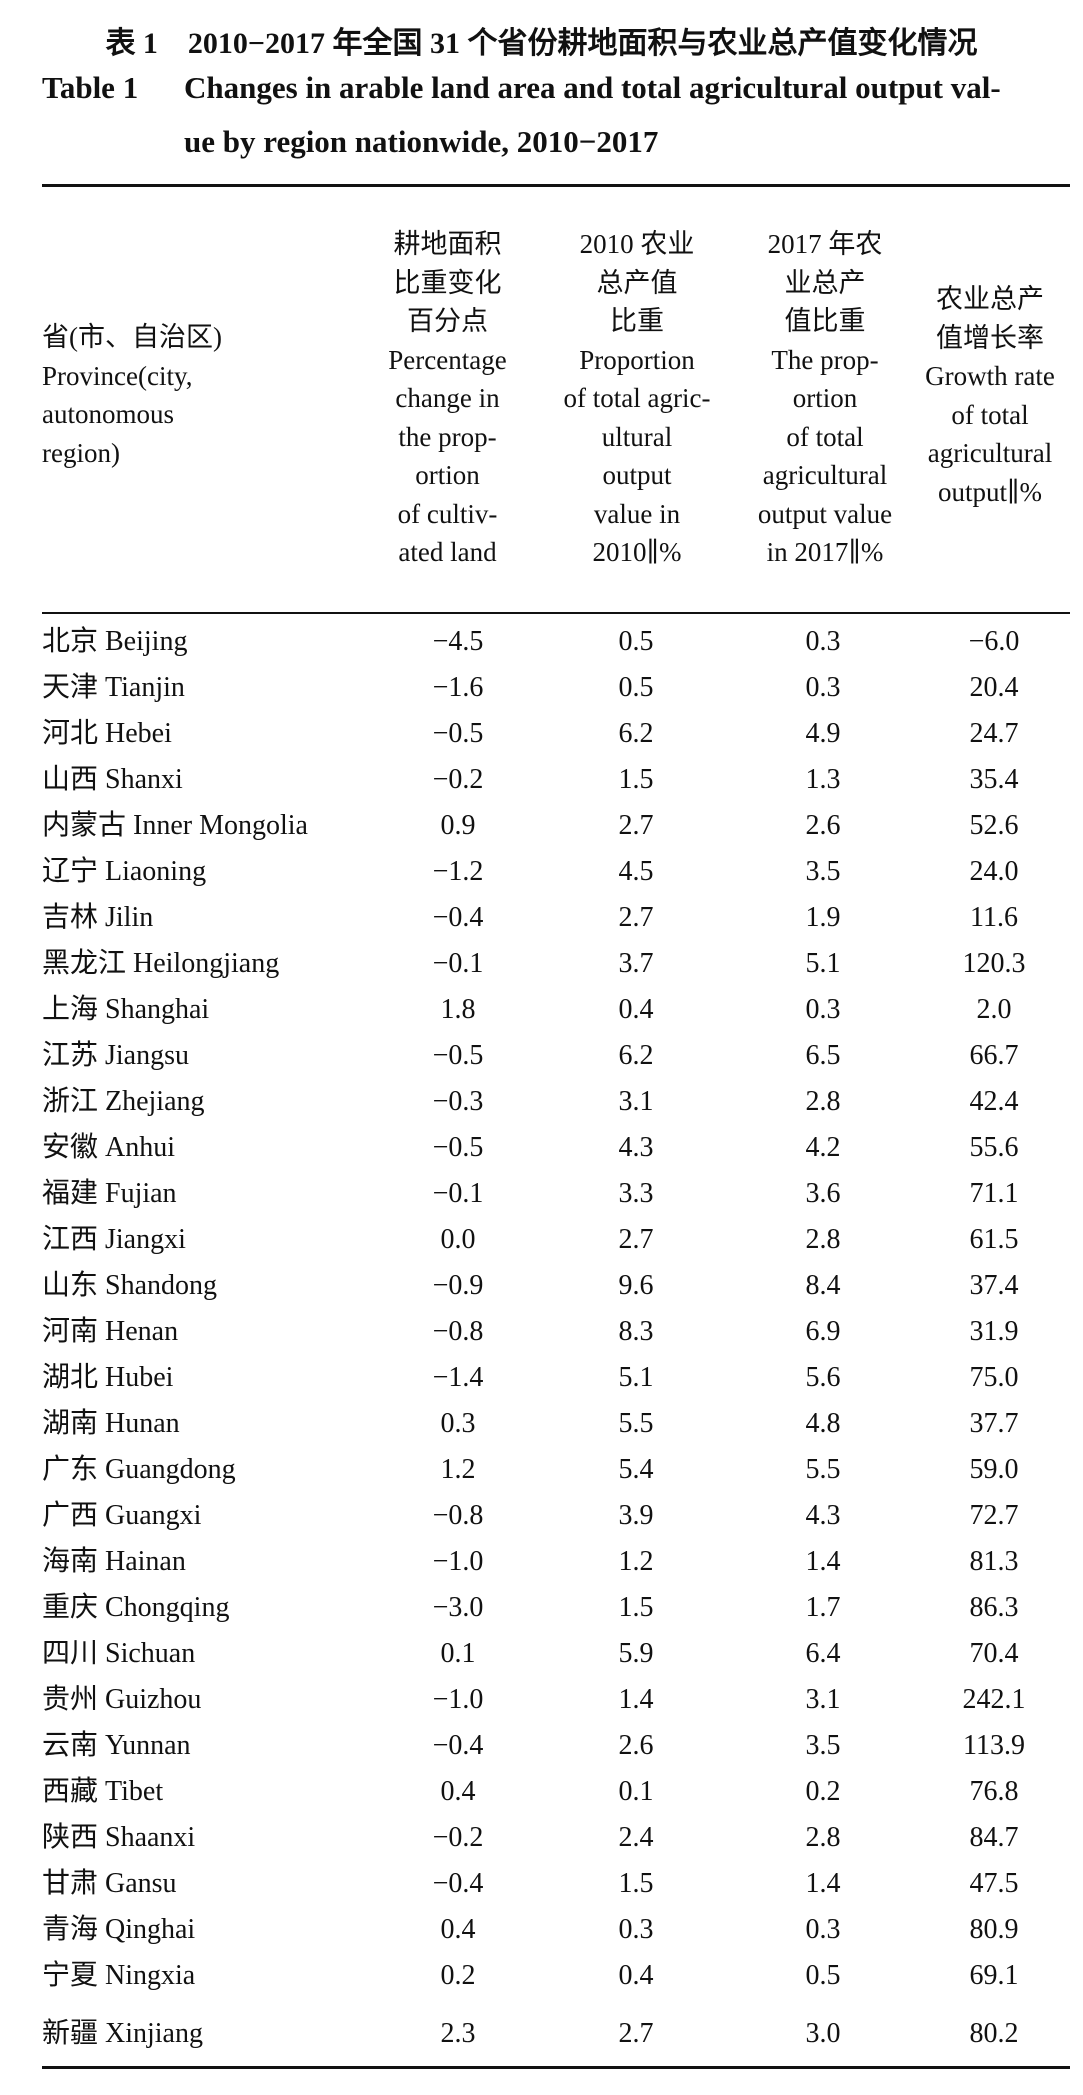 The height and width of the screenshot is (2095, 1083). What do you see at coordinates (990, 376) in the screenshot?
I see `header-line: Growth rate` at bounding box center [990, 376].